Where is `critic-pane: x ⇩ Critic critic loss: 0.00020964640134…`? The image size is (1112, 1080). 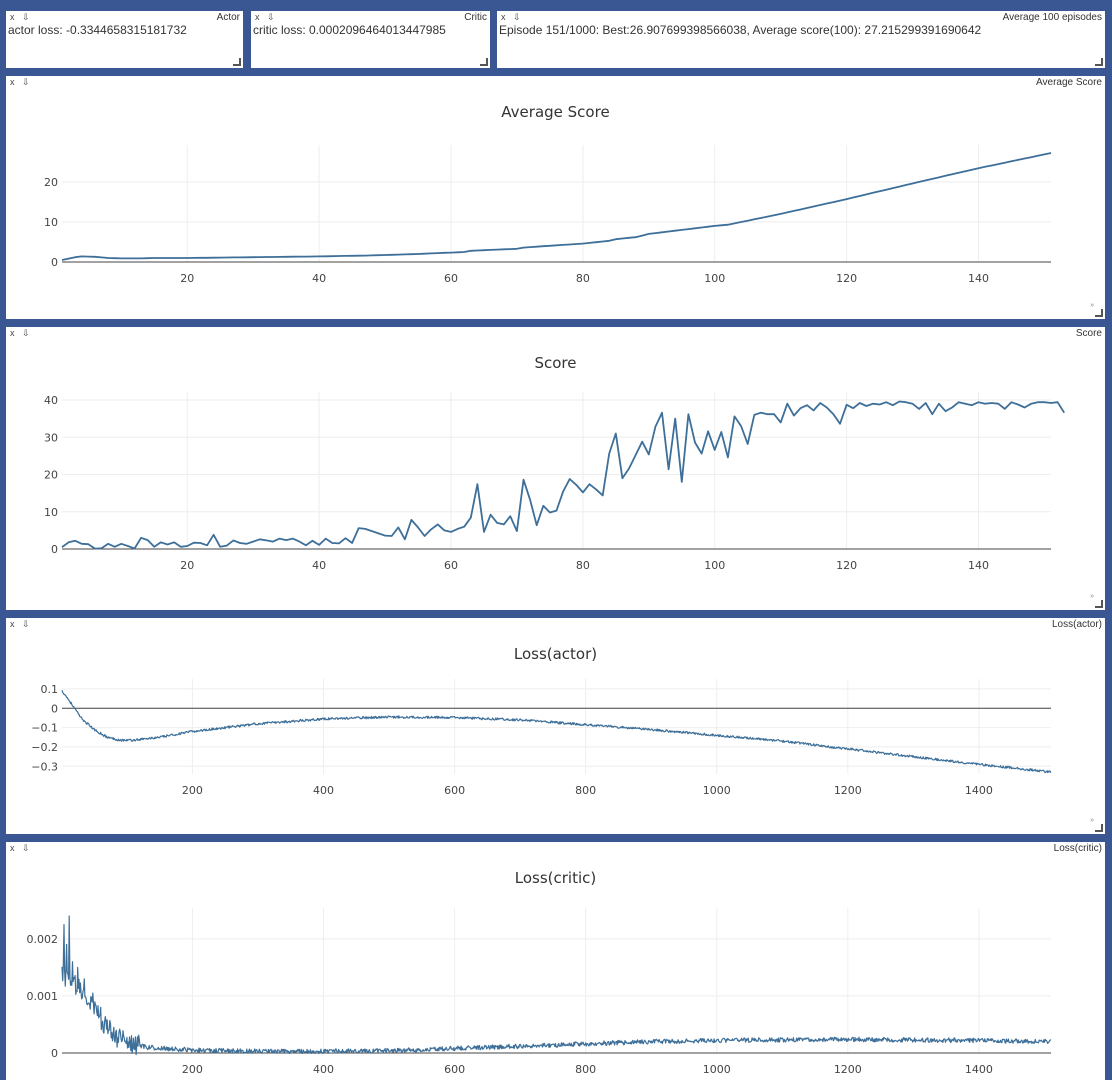
critic-pane: x ⇩ Critic critic loss: 0.00020964640134… is located at coordinates (370, 39).